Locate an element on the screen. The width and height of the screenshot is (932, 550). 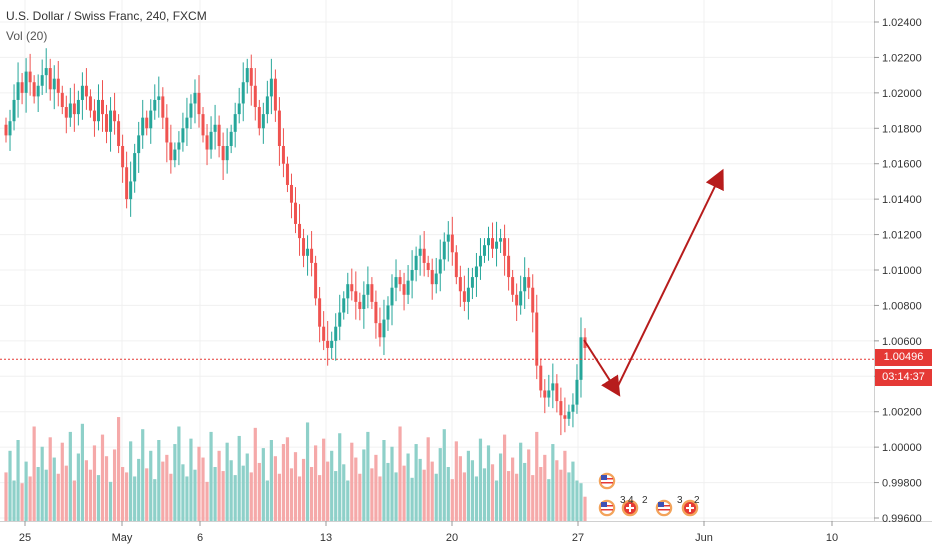
time-tick-label: 20 is located at coordinates (452, 538).